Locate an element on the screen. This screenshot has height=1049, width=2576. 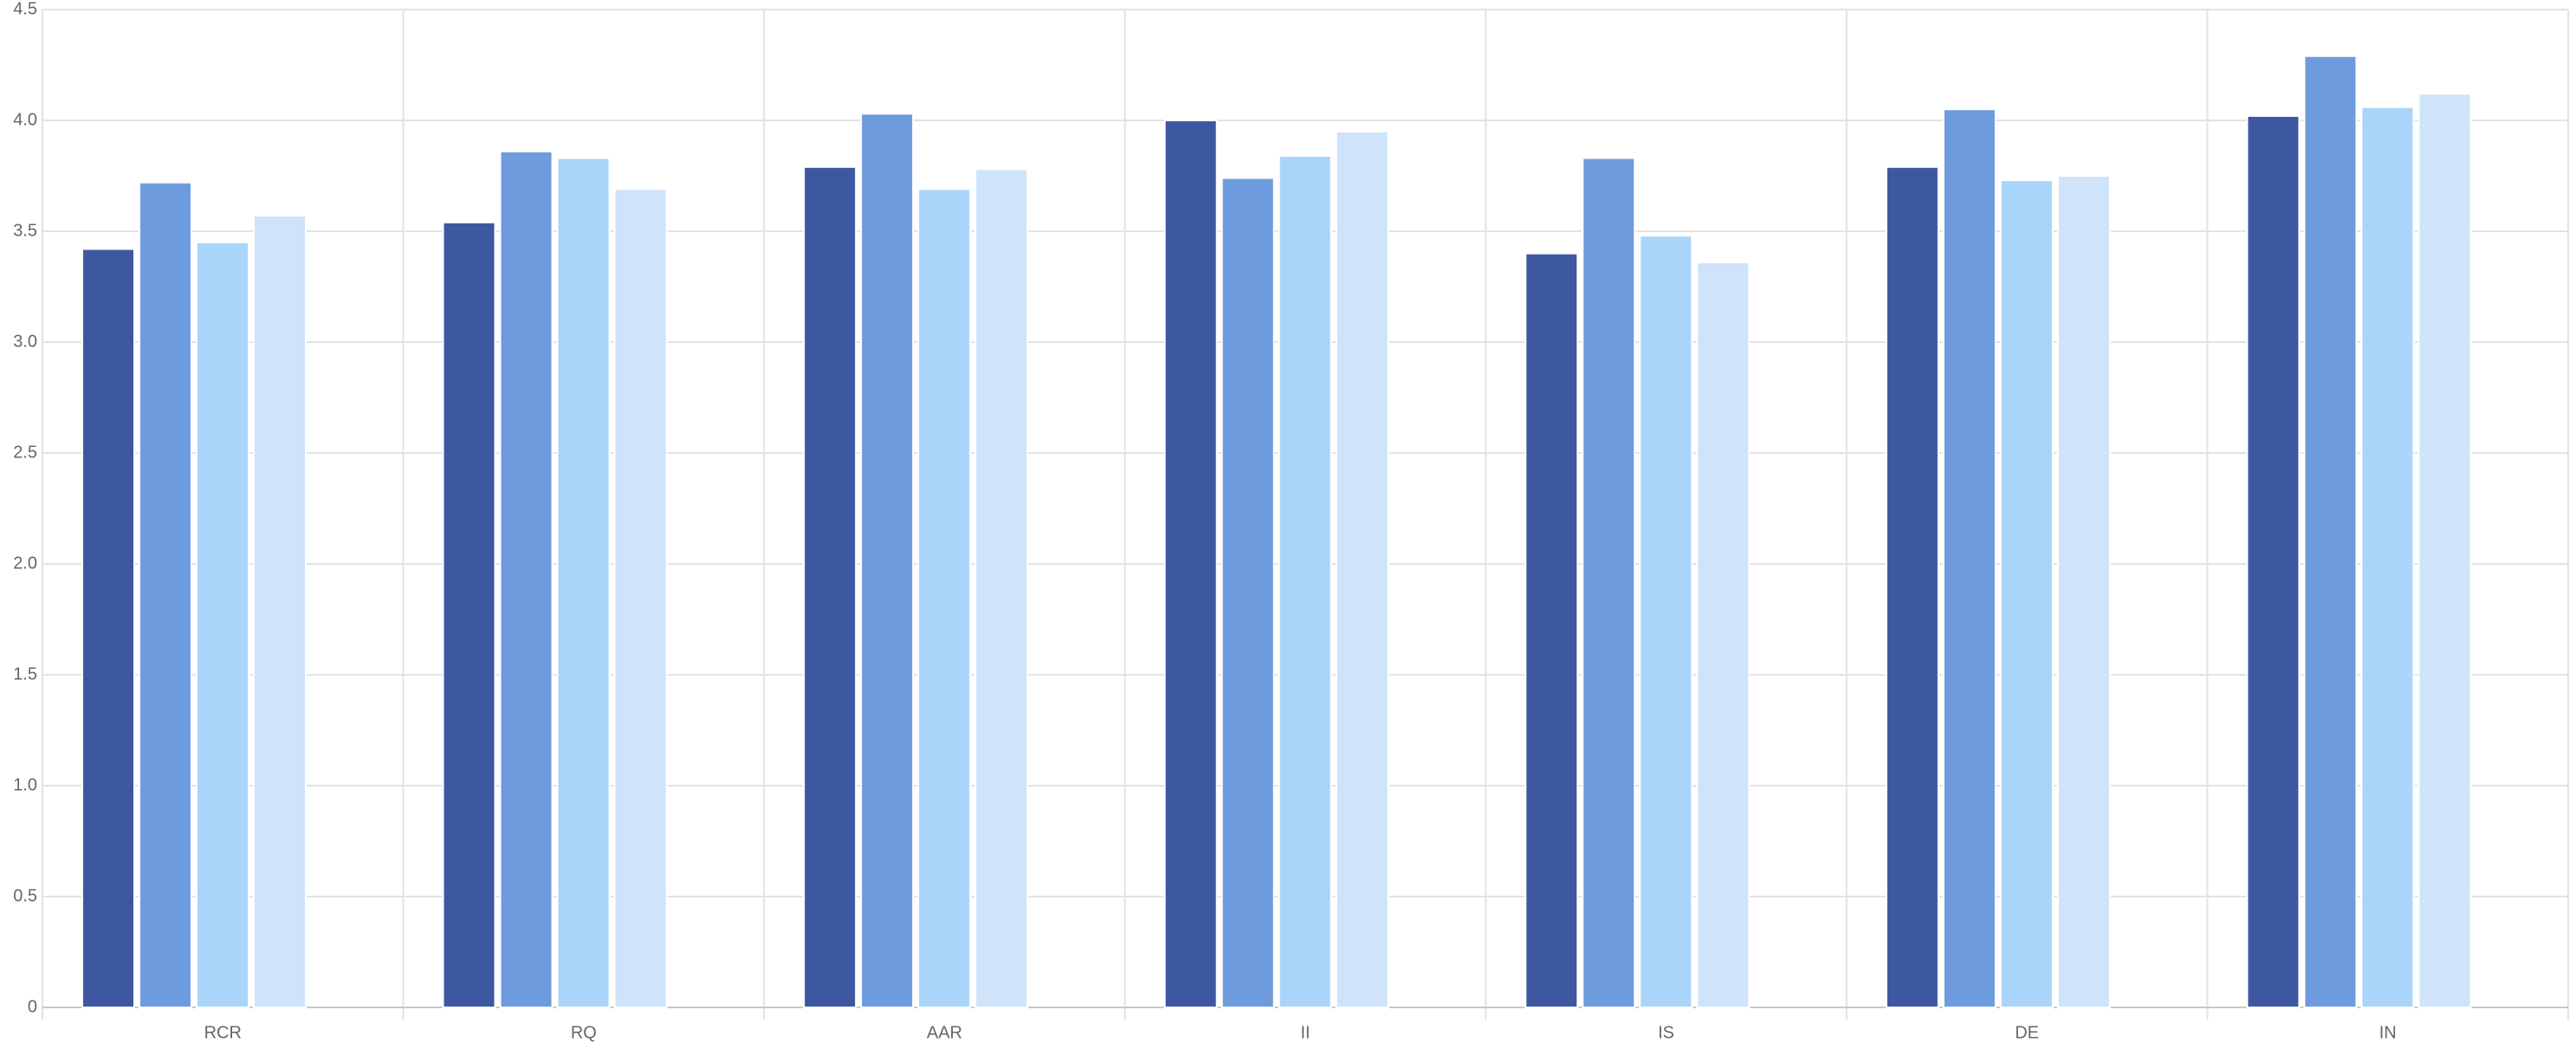
x-tick-label: IN is located at coordinates (2388, 1032).